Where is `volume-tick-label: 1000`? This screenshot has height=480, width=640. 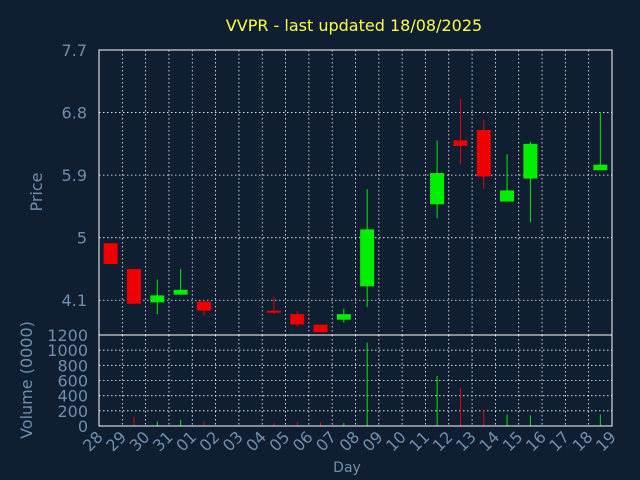
volume-tick-label: 1000 is located at coordinates (67, 350).